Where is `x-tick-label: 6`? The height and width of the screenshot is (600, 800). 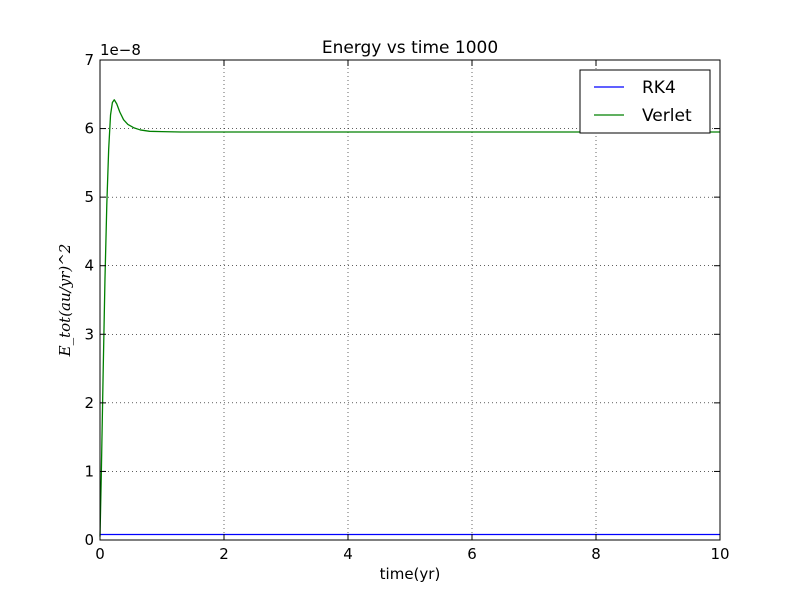
x-tick-label: 6 is located at coordinates (472, 554).